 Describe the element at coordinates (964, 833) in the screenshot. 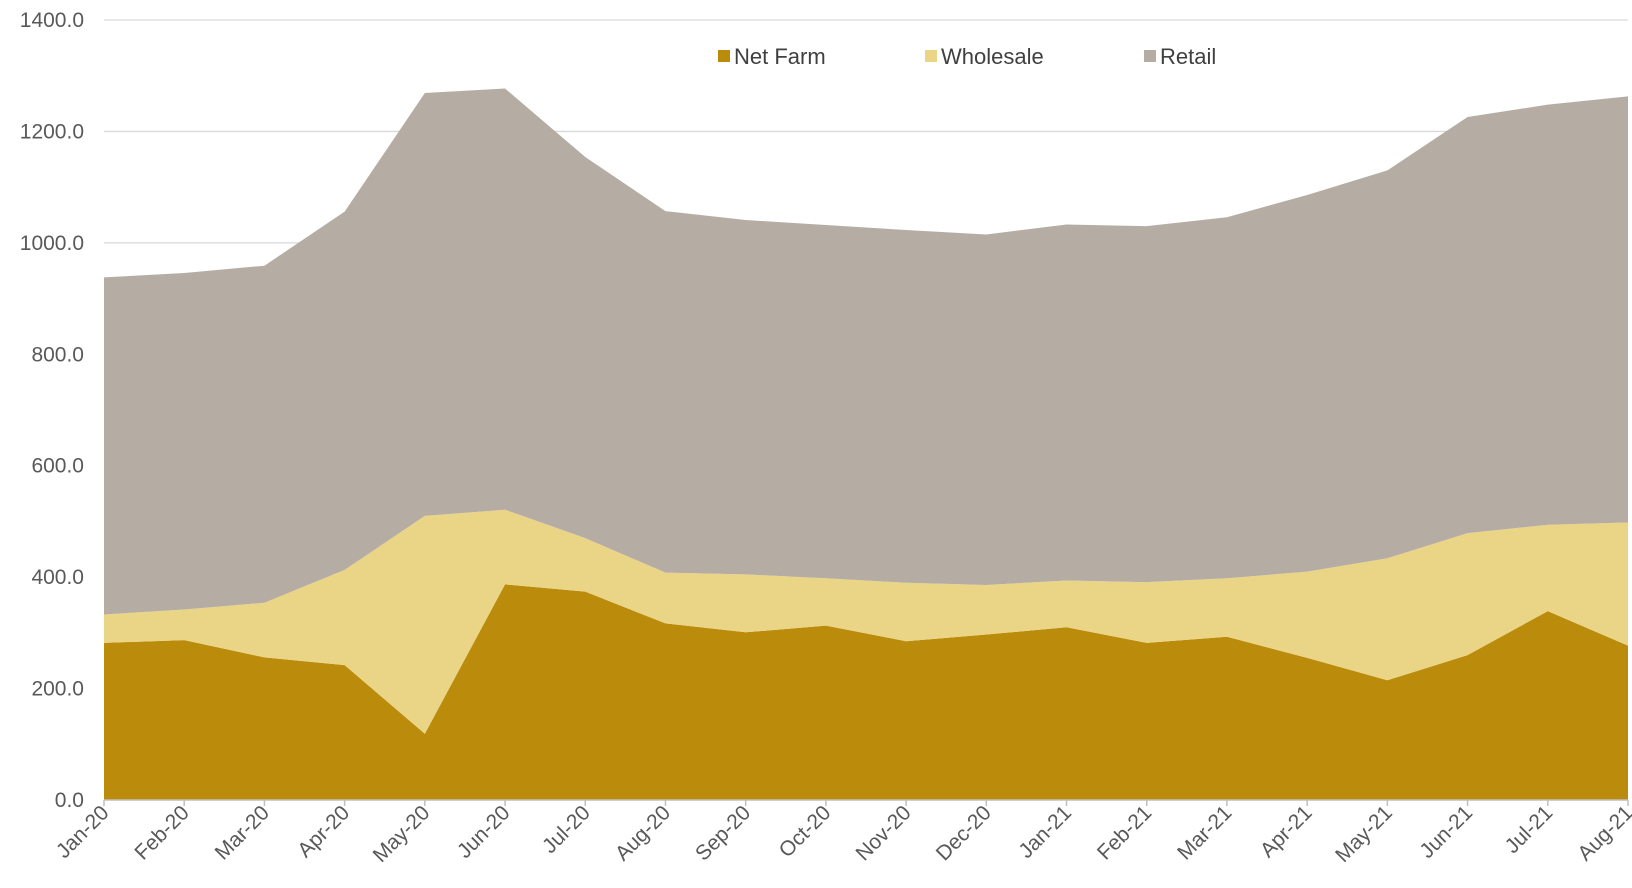

I see `x-tick-label: Dec-20` at that location.